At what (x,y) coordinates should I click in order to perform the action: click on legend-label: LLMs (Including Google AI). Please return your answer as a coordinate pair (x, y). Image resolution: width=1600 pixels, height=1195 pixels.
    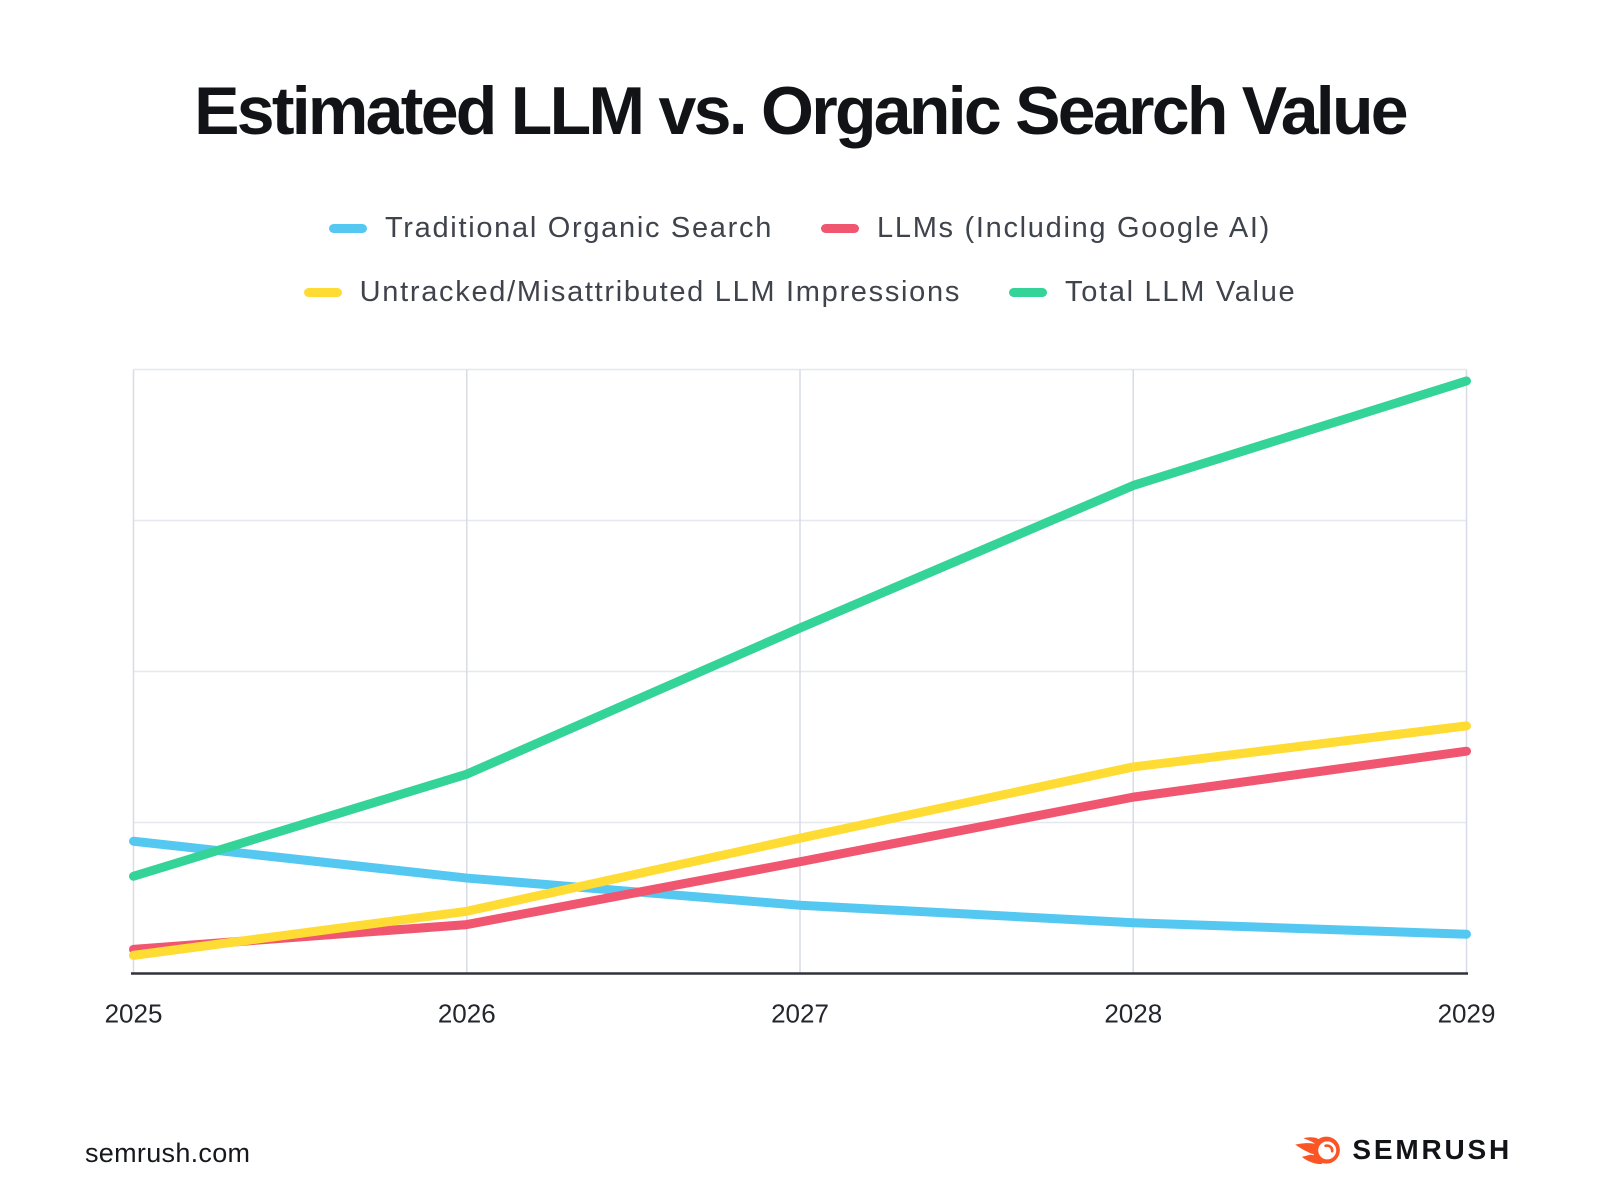
    Looking at the image, I should click on (1074, 227).